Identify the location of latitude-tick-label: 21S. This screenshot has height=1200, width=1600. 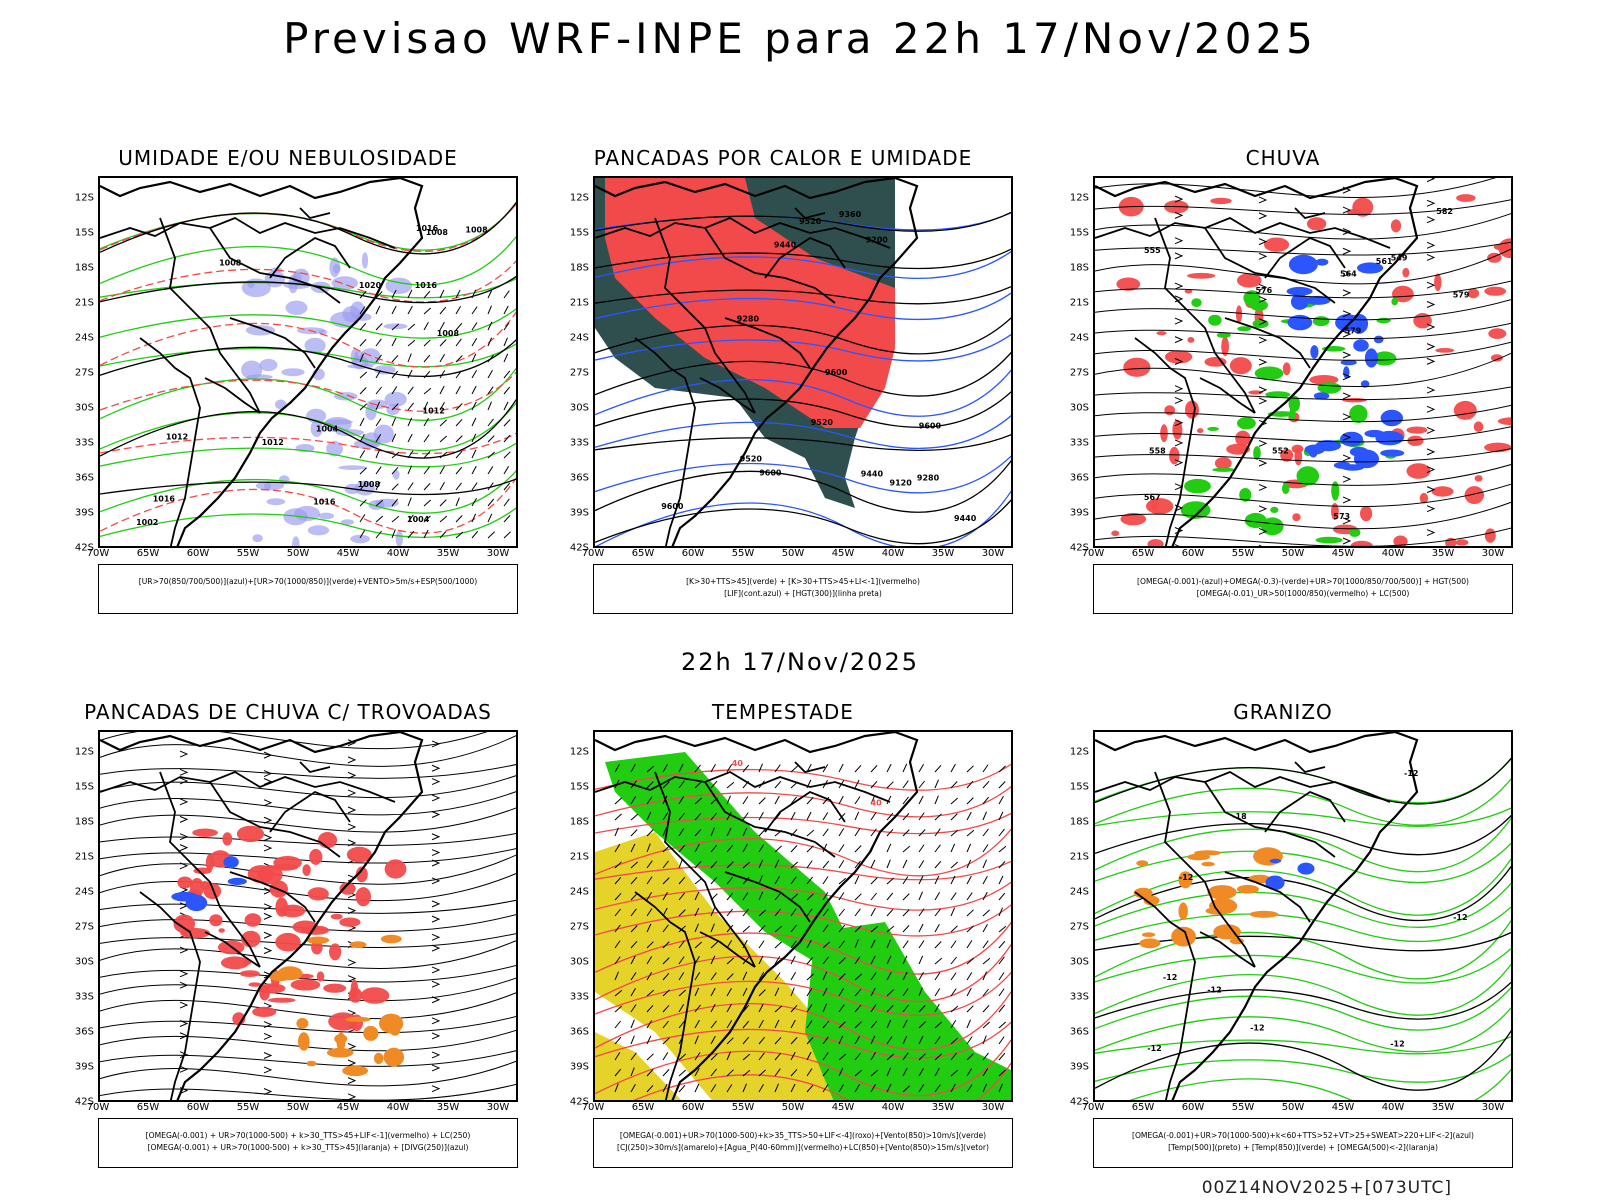
(1079, 303).